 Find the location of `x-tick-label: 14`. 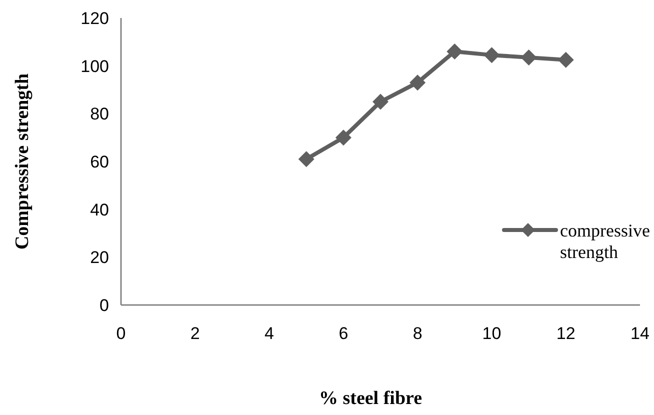

x-tick-label: 14 is located at coordinates (640, 333).